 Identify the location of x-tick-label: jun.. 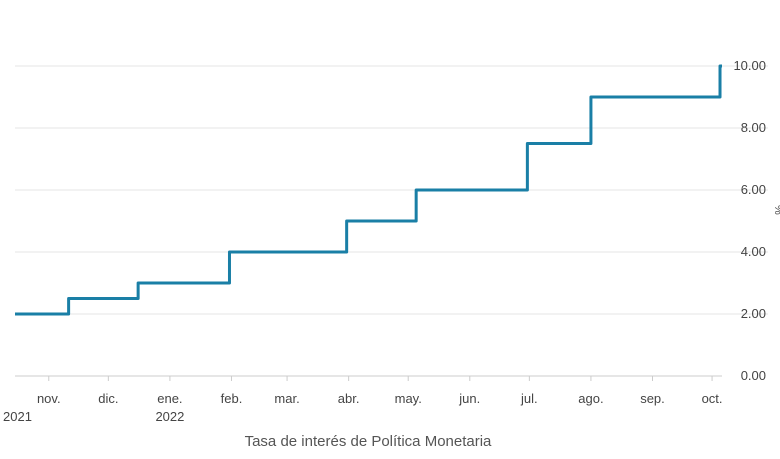
(469, 398).